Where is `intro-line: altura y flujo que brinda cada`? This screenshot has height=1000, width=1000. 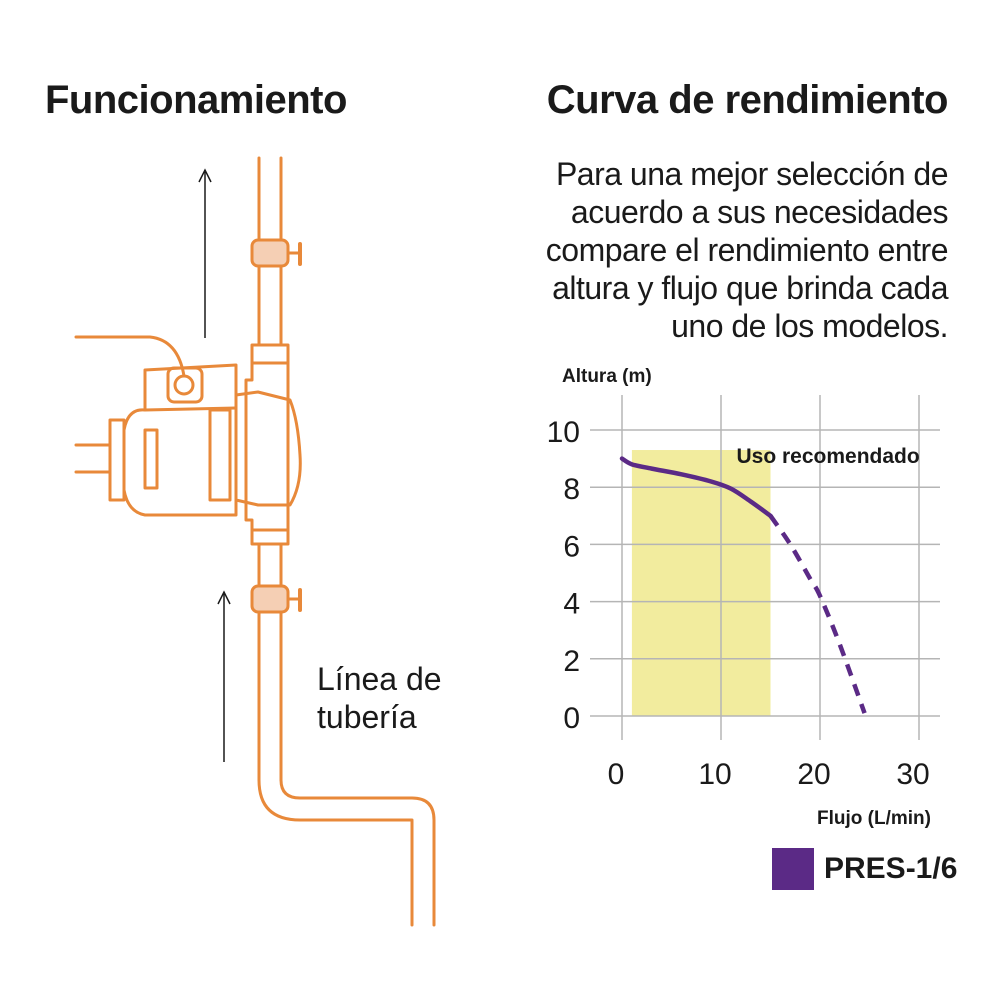
intro-line: altura y flujo que brinda cada is located at coordinates (750, 288).